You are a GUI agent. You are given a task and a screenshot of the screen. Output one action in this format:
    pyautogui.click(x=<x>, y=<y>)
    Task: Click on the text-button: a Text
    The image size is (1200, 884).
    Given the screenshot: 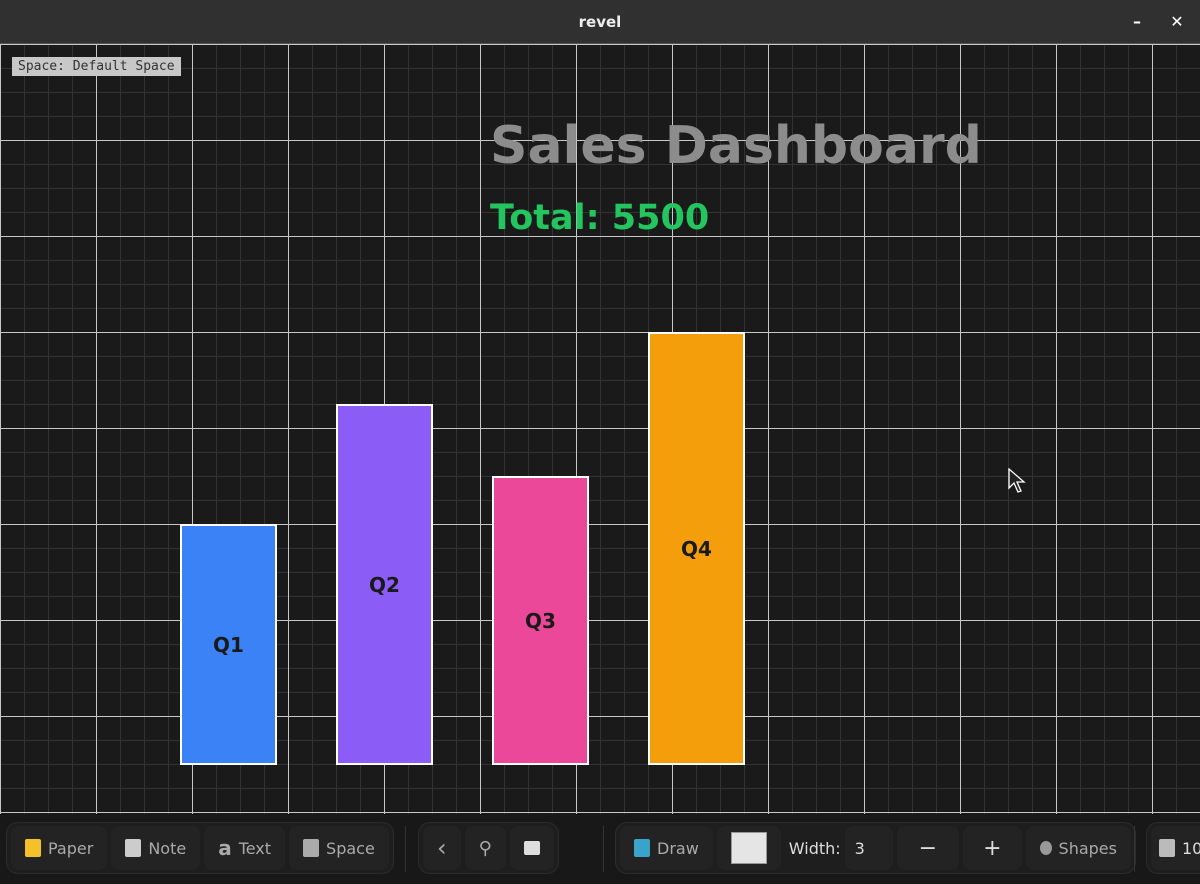 What is the action you would take?
    pyautogui.click(x=245, y=848)
    